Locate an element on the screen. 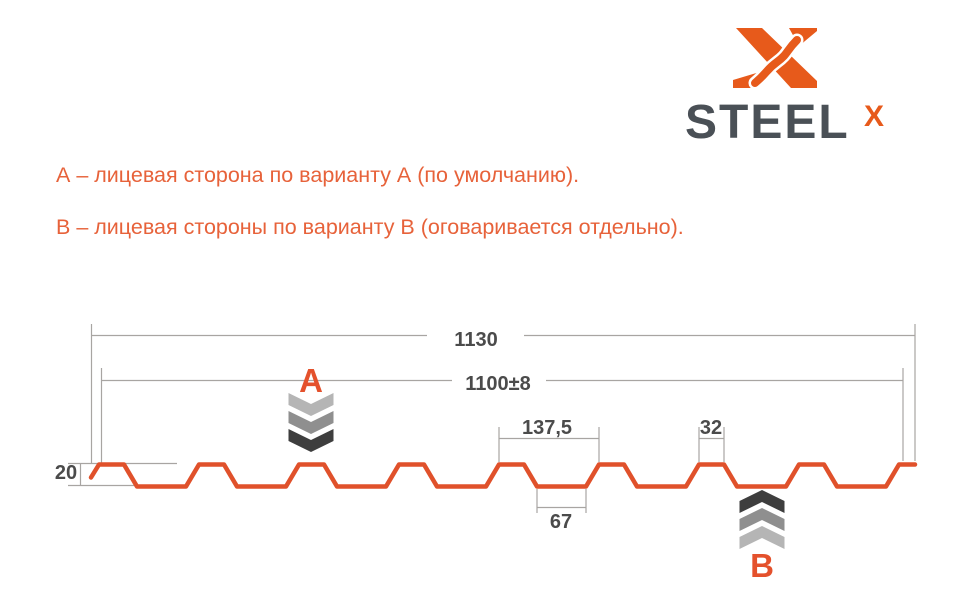 The height and width of the screenshot is (597, 970). brand-wordmark: STEEL is located at coordinates (767, 124).